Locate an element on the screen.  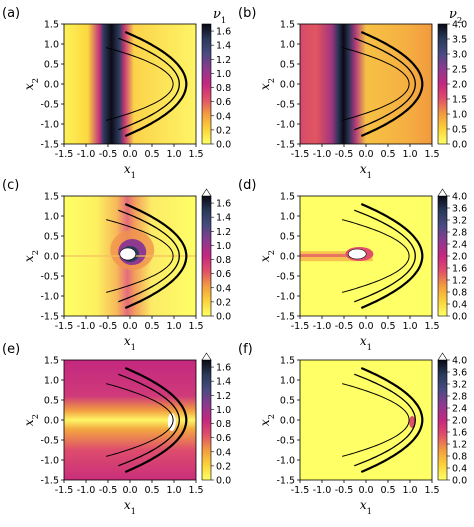
colorbar-title-text: ν is located at coordinates (217, 14).